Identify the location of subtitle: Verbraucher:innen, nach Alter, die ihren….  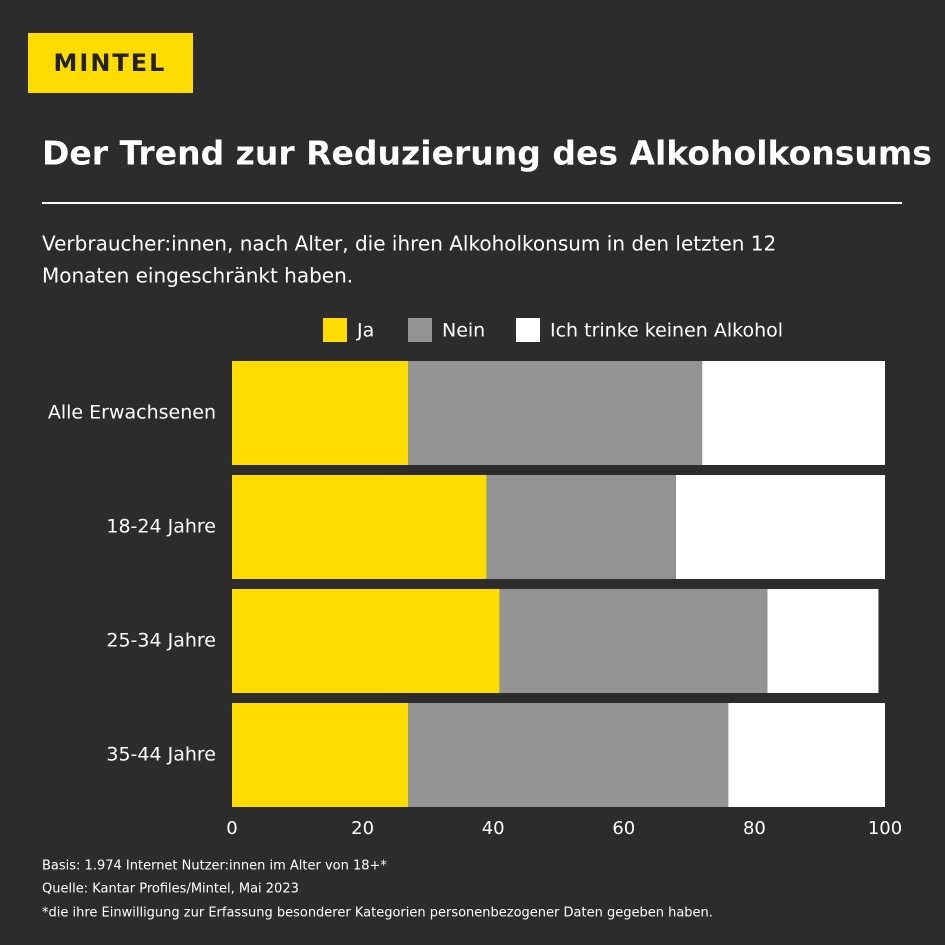
(409, 244).